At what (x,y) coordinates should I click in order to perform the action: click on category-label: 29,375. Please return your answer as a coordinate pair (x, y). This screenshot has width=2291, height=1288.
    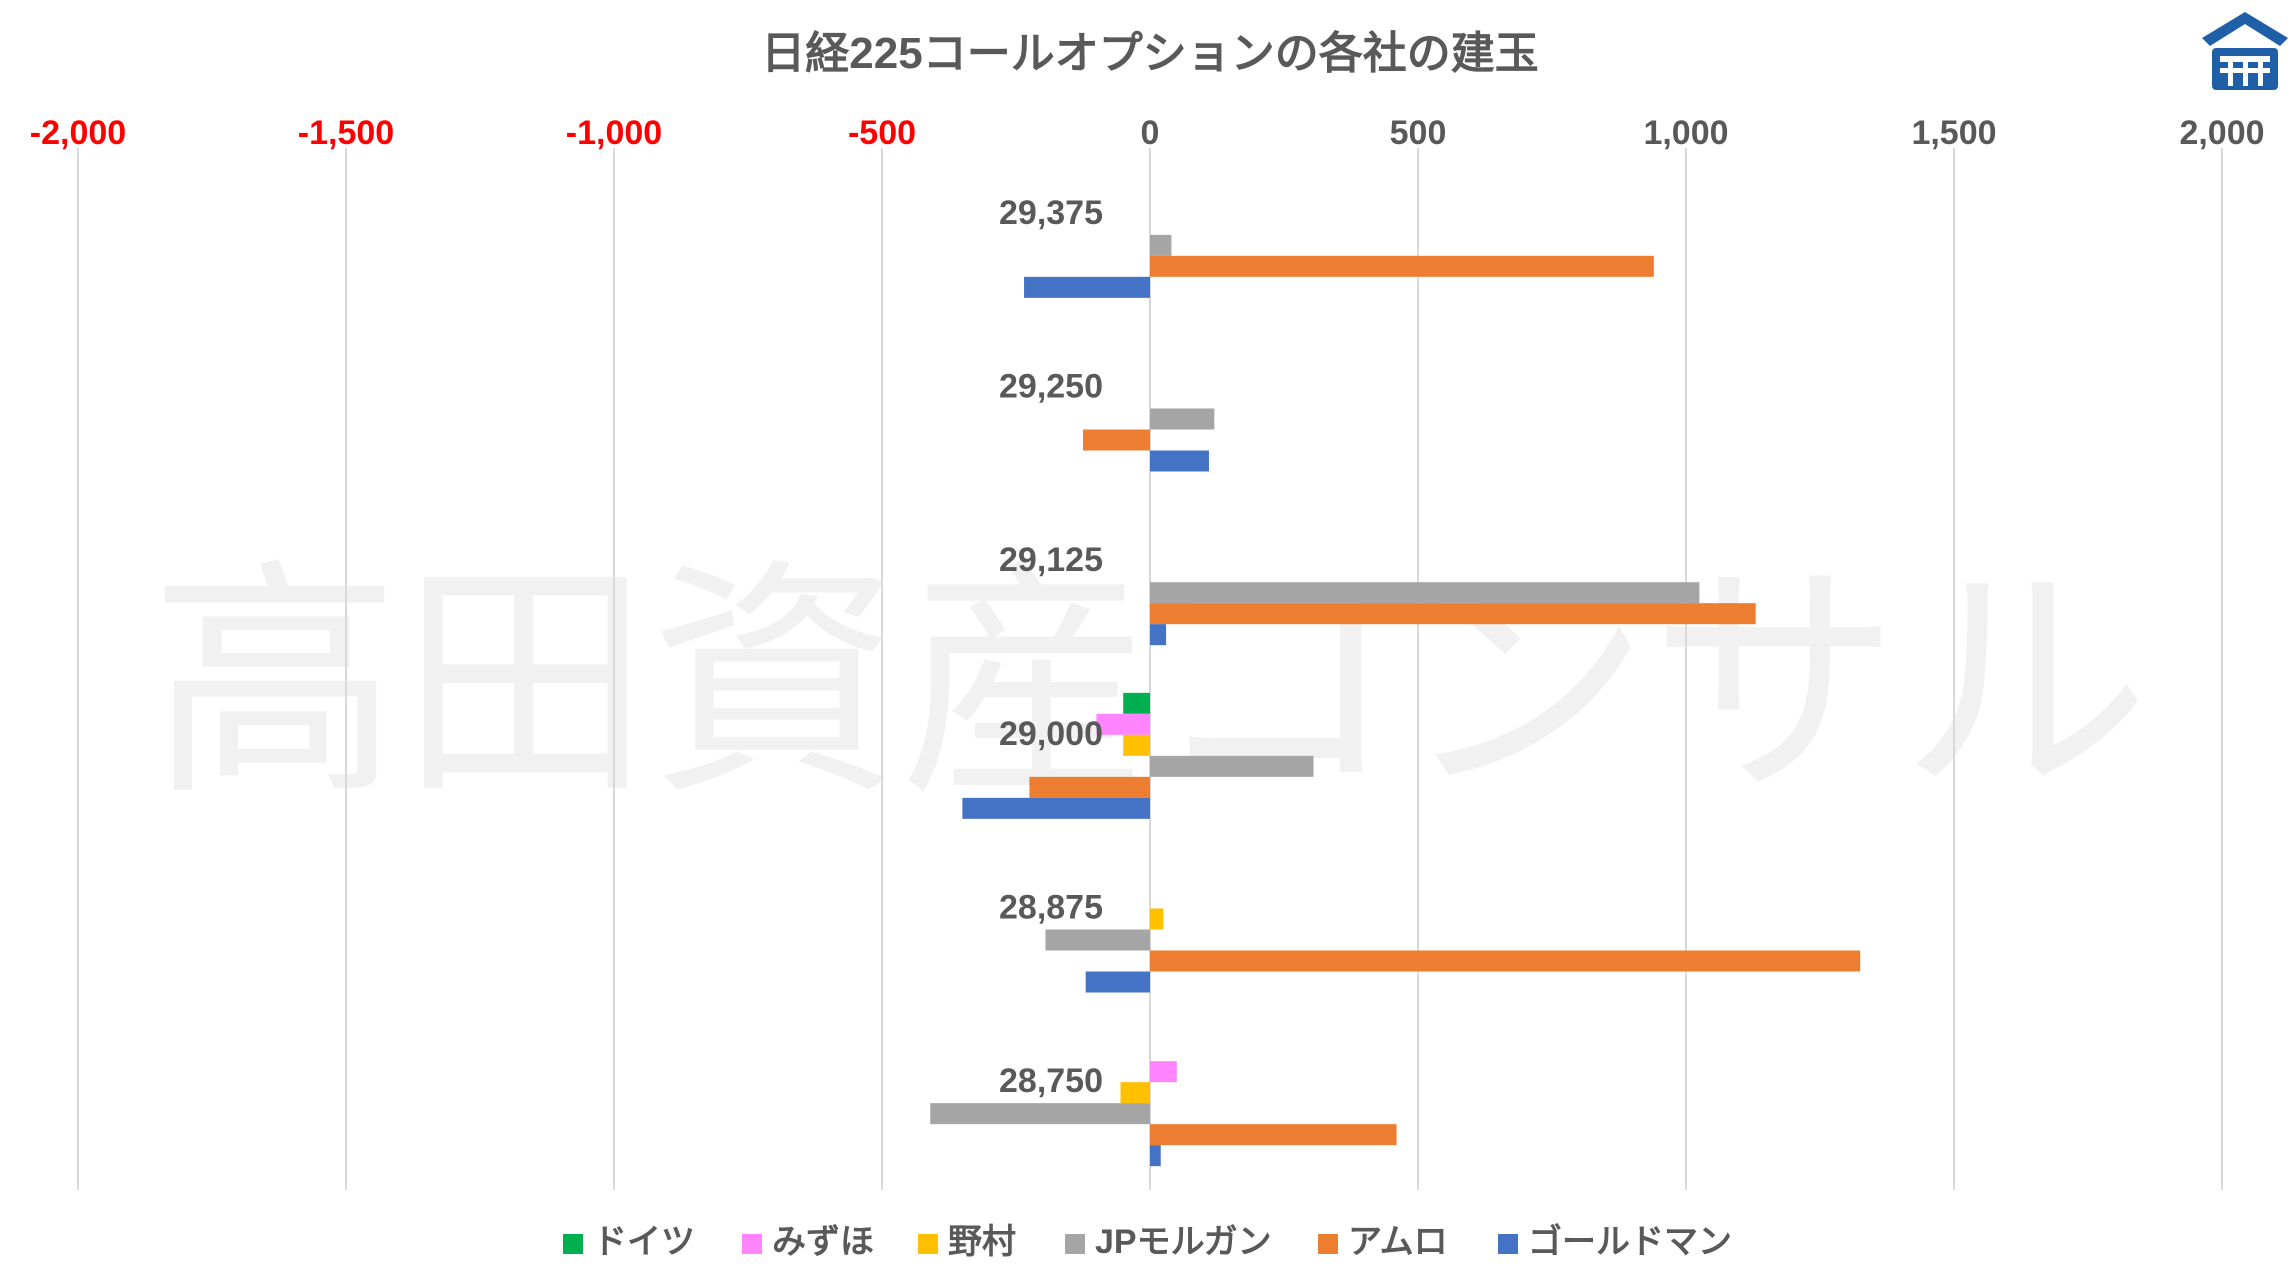
    Looking at the image, I should click on (1051, 213).